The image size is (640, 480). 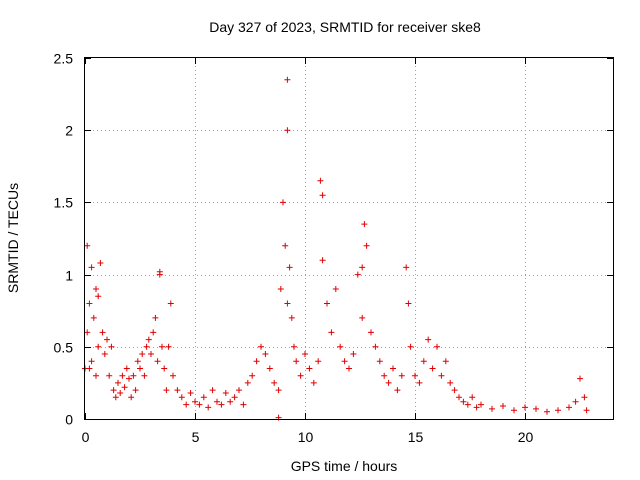 I want to click on y-axis-label: SRMTID / TECUs, so click(x=13, y=238).